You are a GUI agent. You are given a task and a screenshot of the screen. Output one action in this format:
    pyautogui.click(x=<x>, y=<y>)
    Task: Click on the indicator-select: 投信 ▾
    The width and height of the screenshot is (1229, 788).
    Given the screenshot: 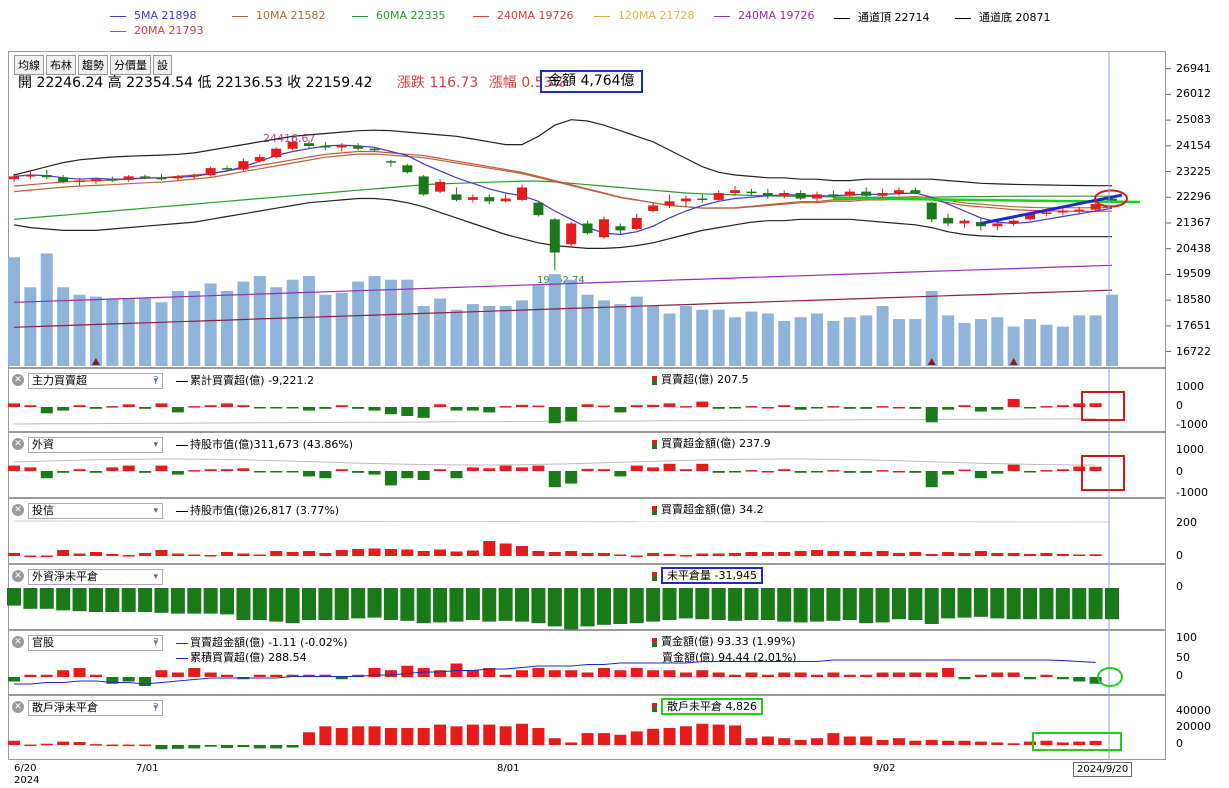 What is the action you would take?
    pyautogui.click(x=95, y=511)
    